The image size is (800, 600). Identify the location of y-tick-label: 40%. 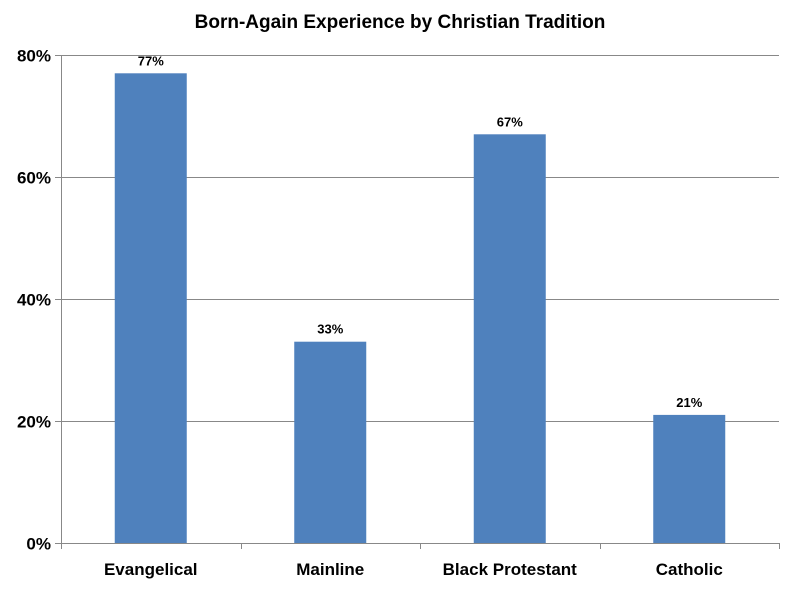
(34, 300).